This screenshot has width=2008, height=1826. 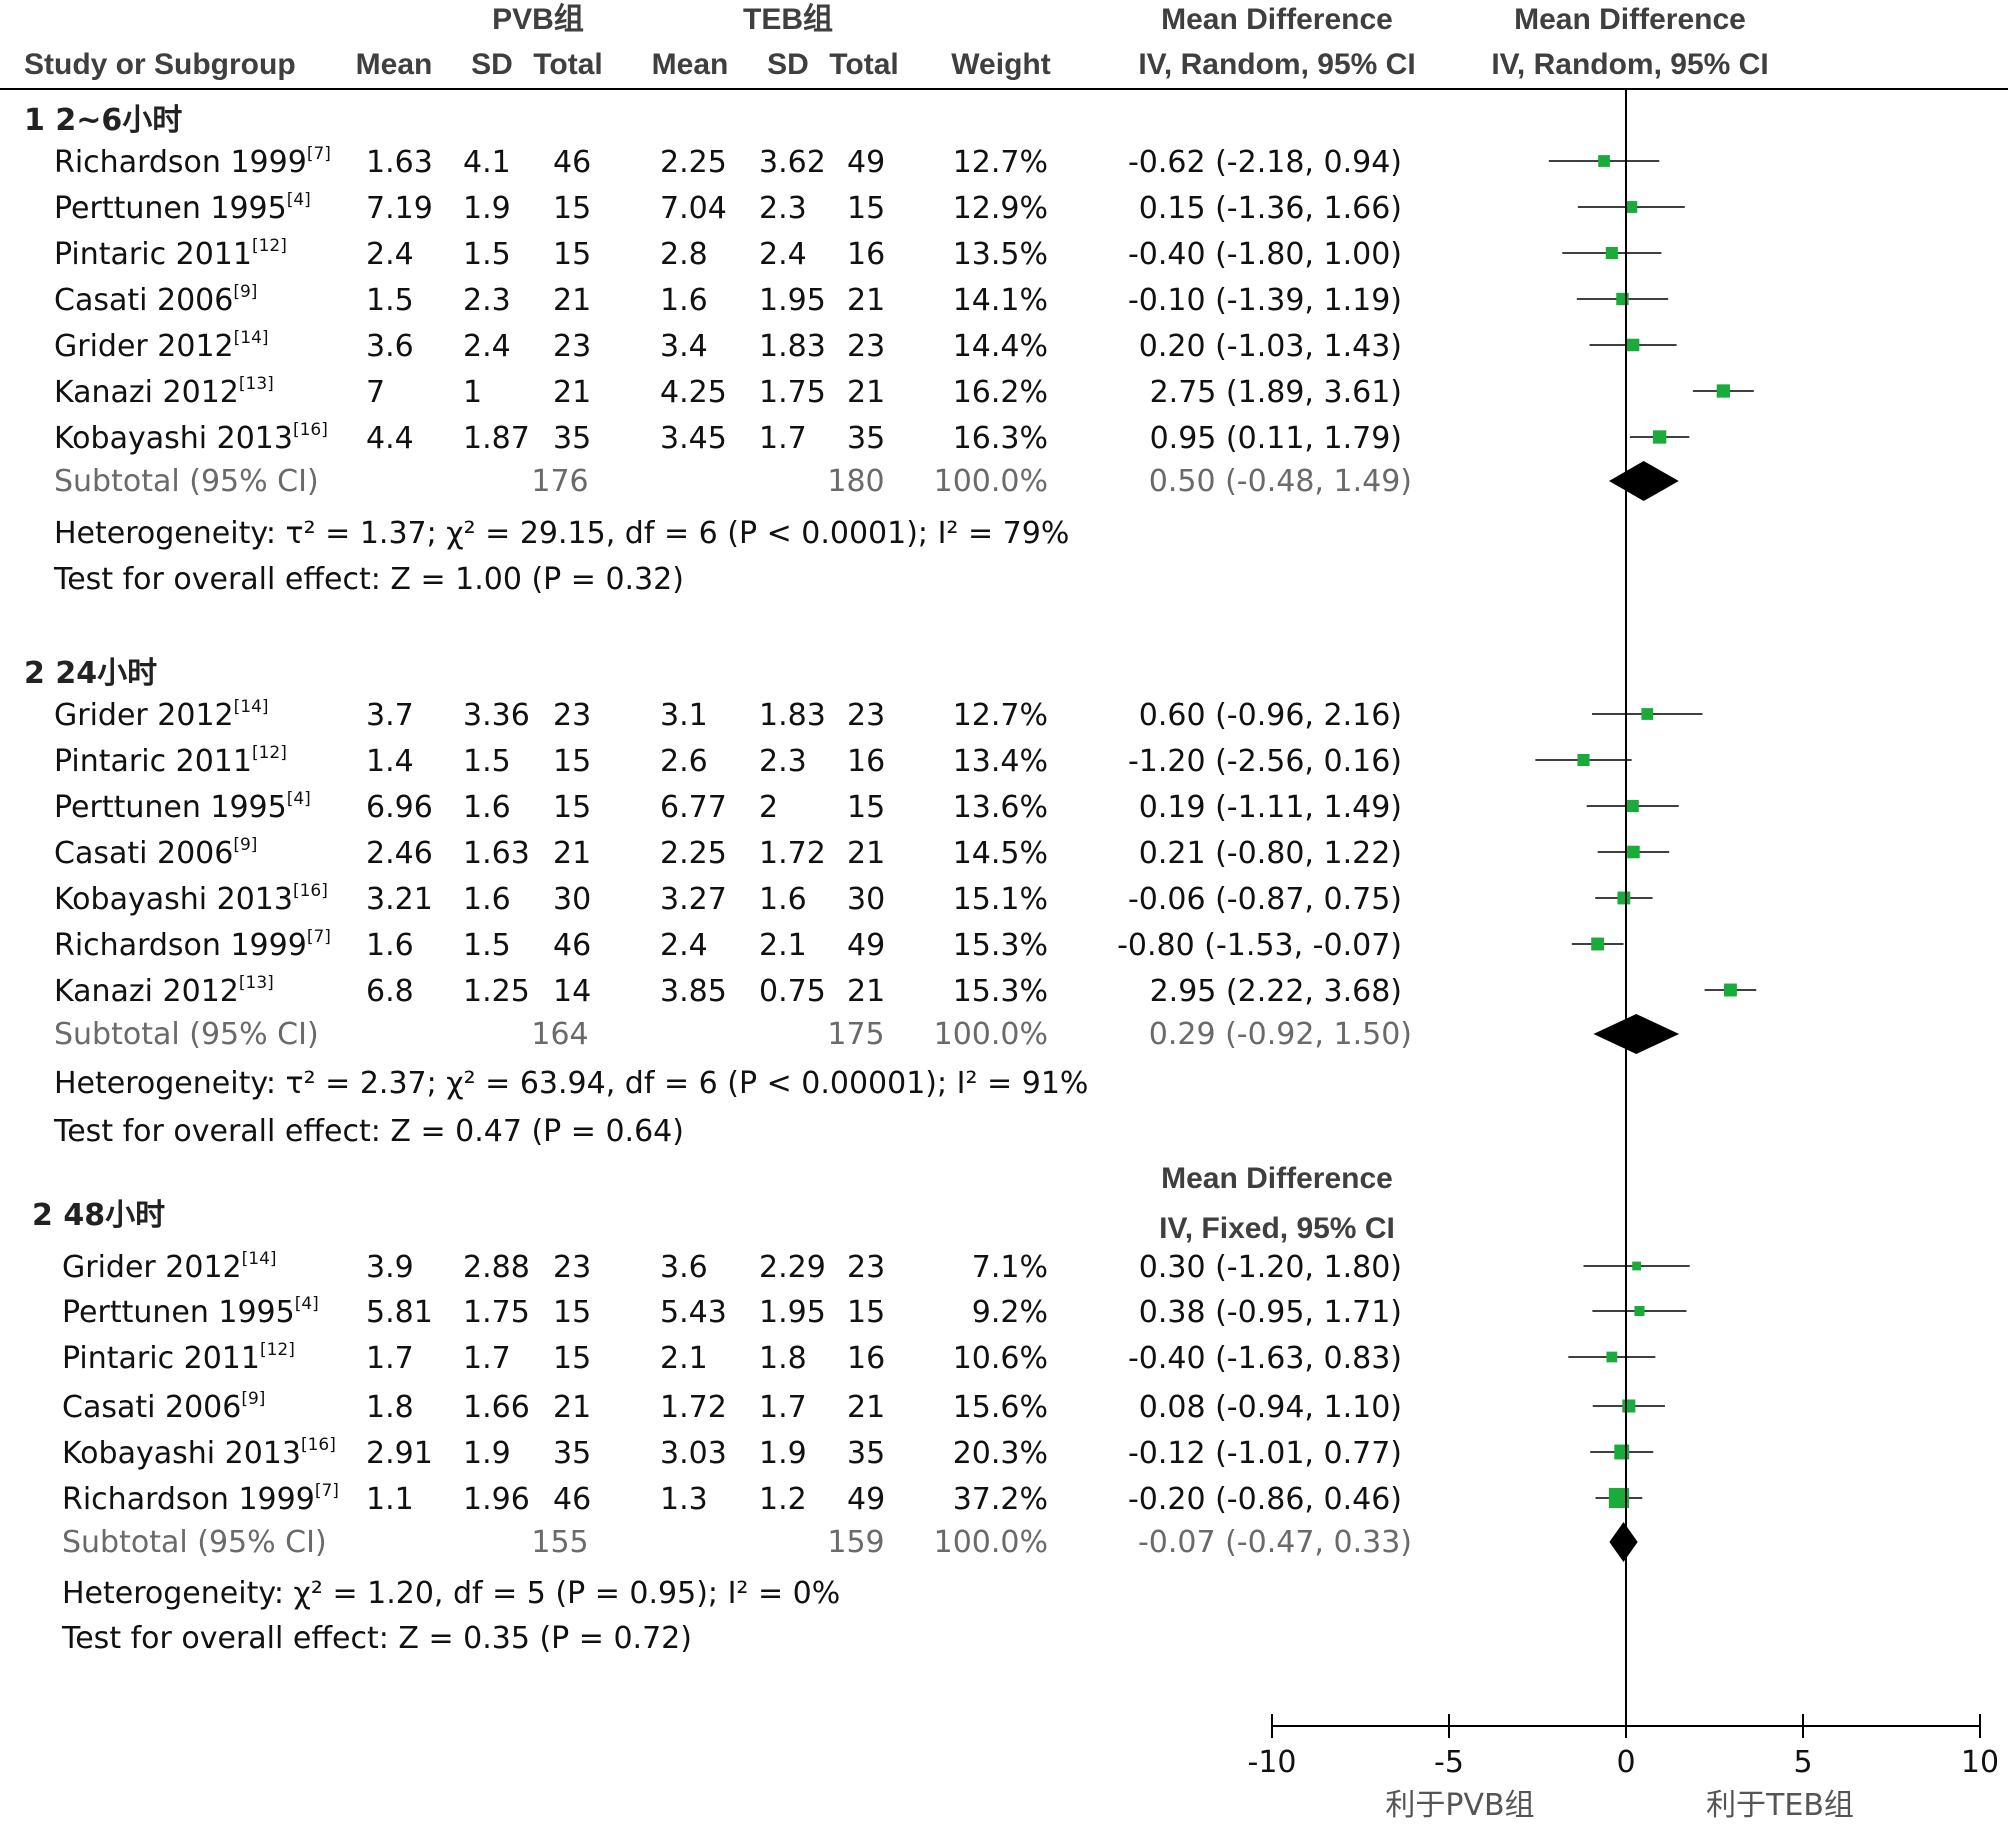 I want to click on subtotal-teb-total: 180, so click(x=855, y=481).